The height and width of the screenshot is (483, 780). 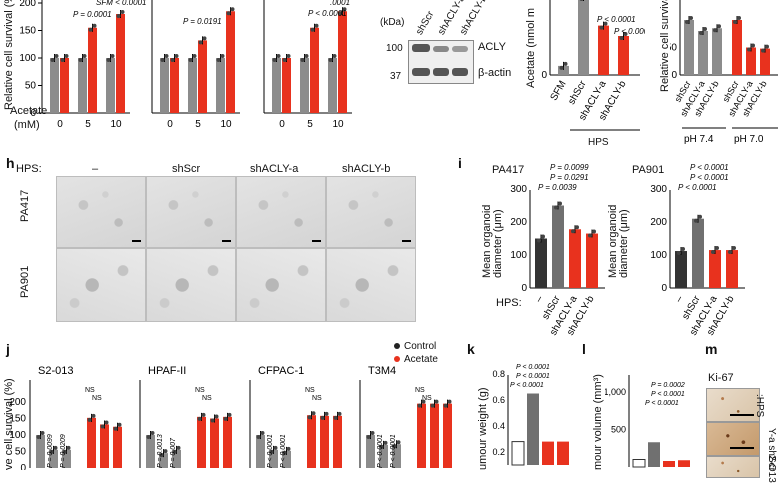 I want to click on i-ytick: 100, so click(x=518, y=255).